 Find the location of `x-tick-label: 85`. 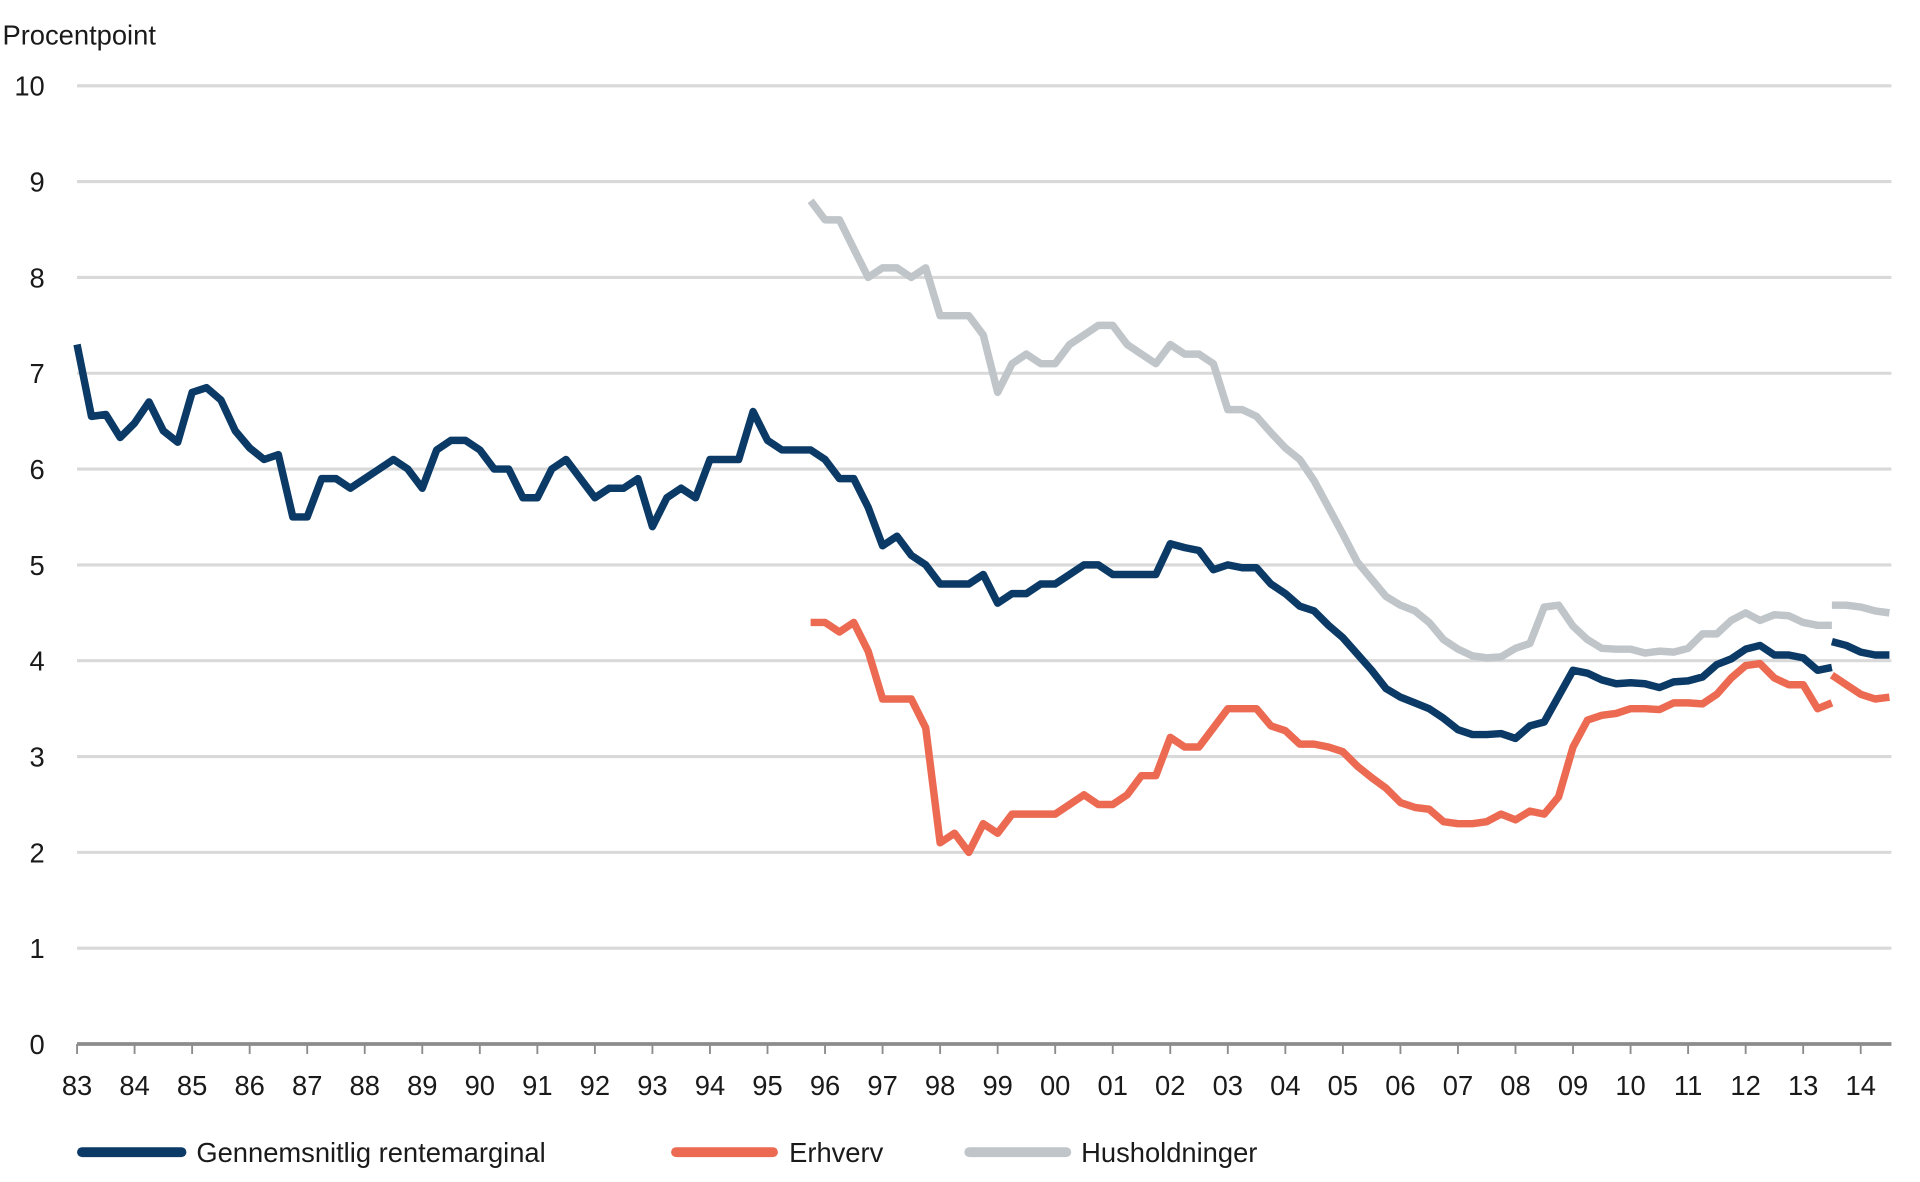

x-tick-label: 85 is located at coordinates (192, 1085).